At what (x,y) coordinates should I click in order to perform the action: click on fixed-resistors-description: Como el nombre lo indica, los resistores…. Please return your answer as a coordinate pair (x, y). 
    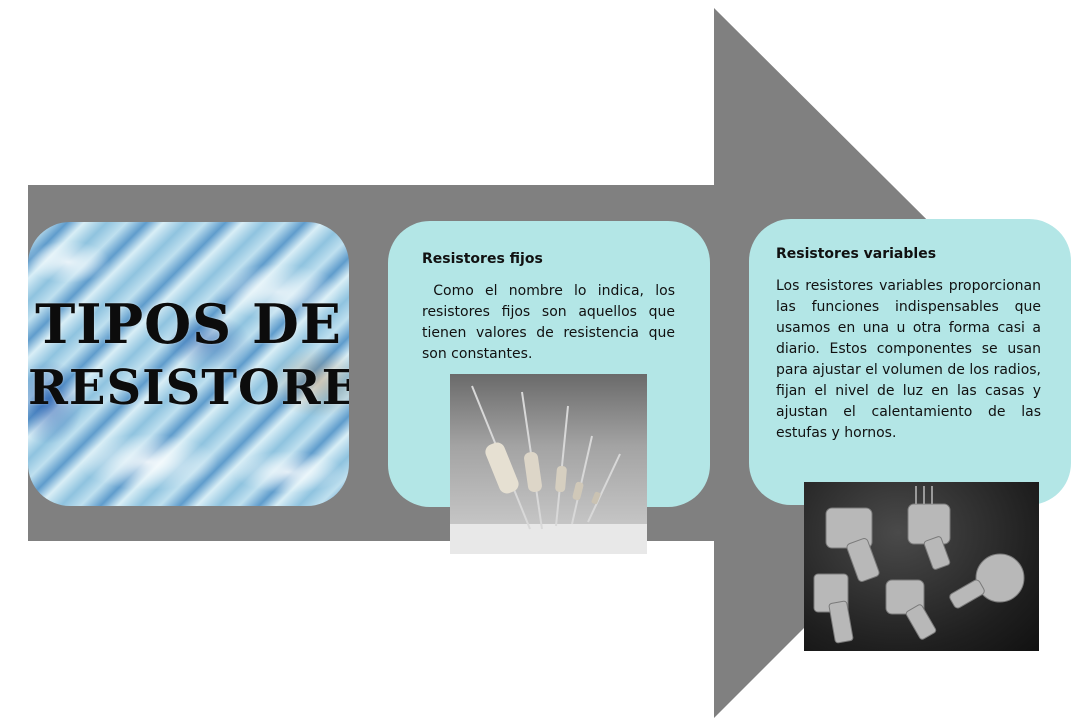
    Looking at the image, I should click on (551, 322).